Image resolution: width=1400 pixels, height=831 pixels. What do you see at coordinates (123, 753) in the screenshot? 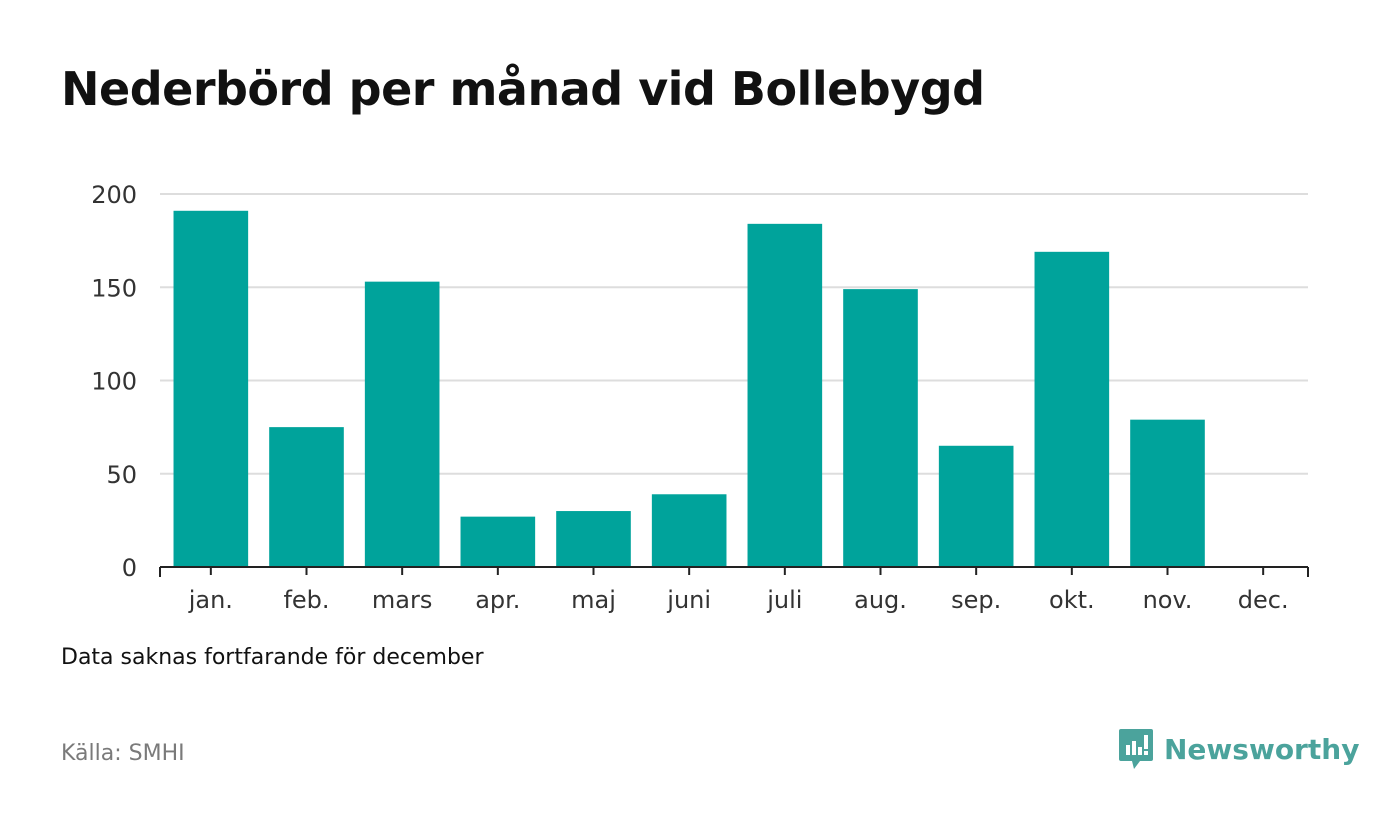
I see `source-label: Källa: SMHI` at bounding box center [123, 753].